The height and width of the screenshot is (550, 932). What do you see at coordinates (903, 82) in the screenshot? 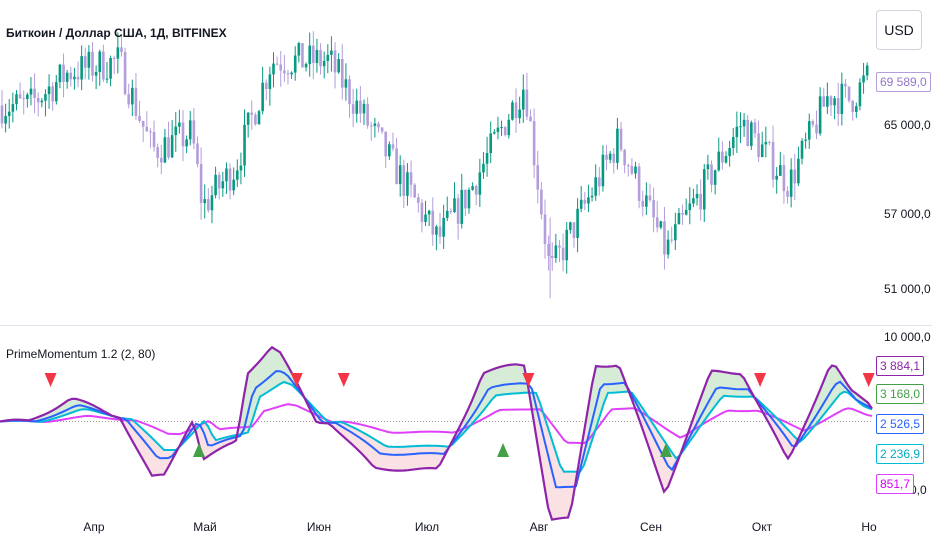
I see `last-price-badge: 69 589,0` at bounding box center [903, 82].